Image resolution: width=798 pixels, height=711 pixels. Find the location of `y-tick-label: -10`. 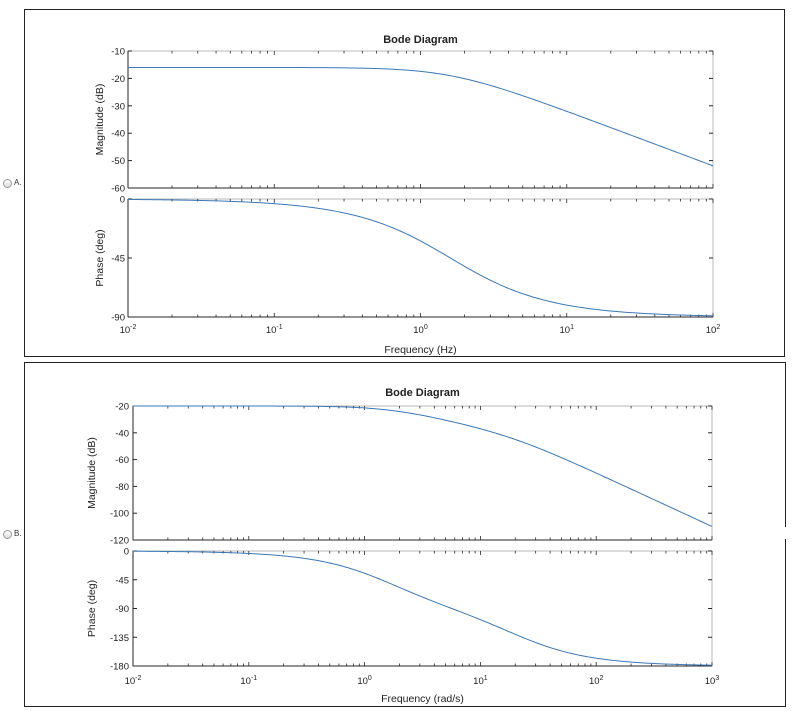

y-tick-label: -10 is located at coordinates (118, 52).